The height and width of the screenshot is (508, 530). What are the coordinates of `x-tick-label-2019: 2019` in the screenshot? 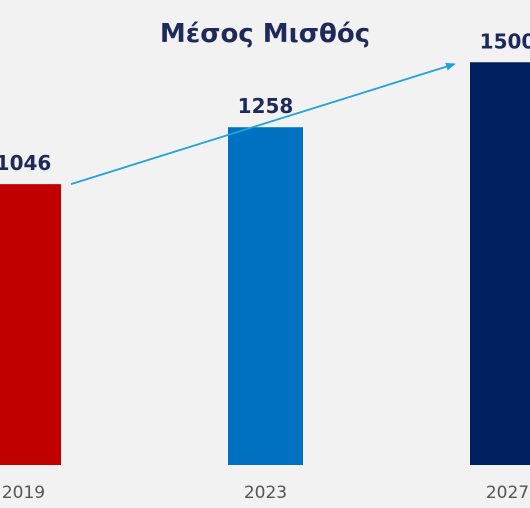 It's located at (23, 493).